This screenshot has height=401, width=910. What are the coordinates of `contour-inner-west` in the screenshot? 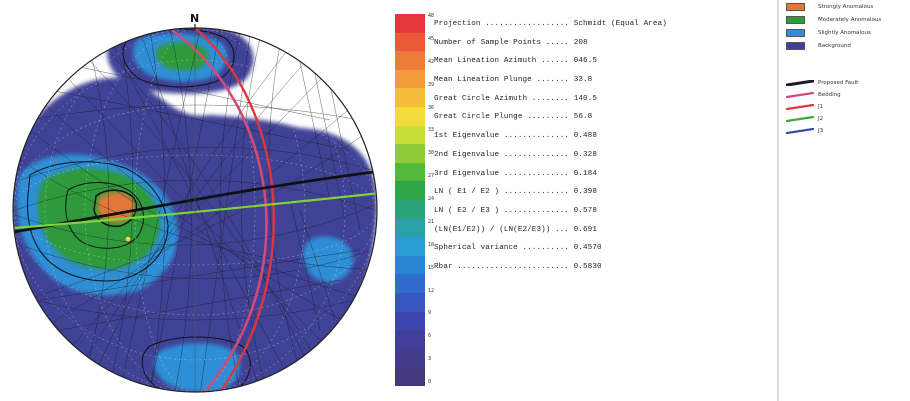 It's located at (104, 215).